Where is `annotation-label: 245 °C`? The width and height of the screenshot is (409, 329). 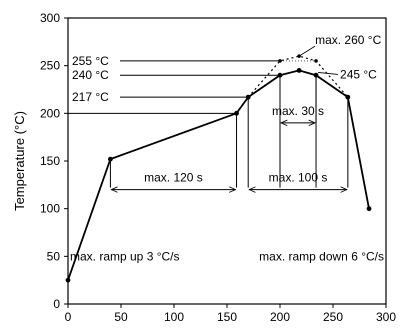
annotation-label: 245 °C is located at coordinates (358, 74).